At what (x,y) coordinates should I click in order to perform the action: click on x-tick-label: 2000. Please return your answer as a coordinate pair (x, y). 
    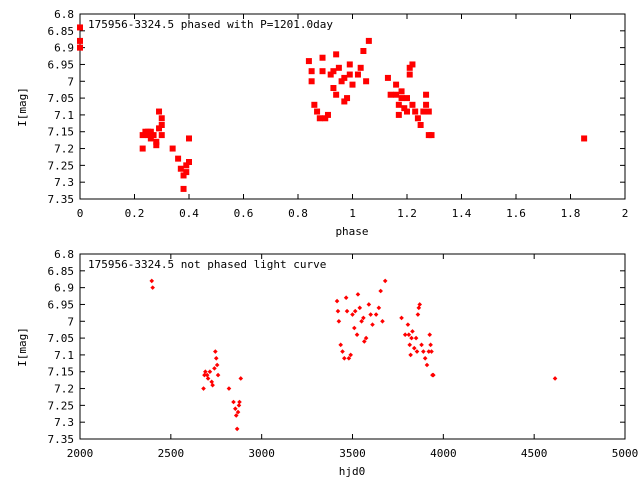
    Looking at the image, I should click on (80, 453).